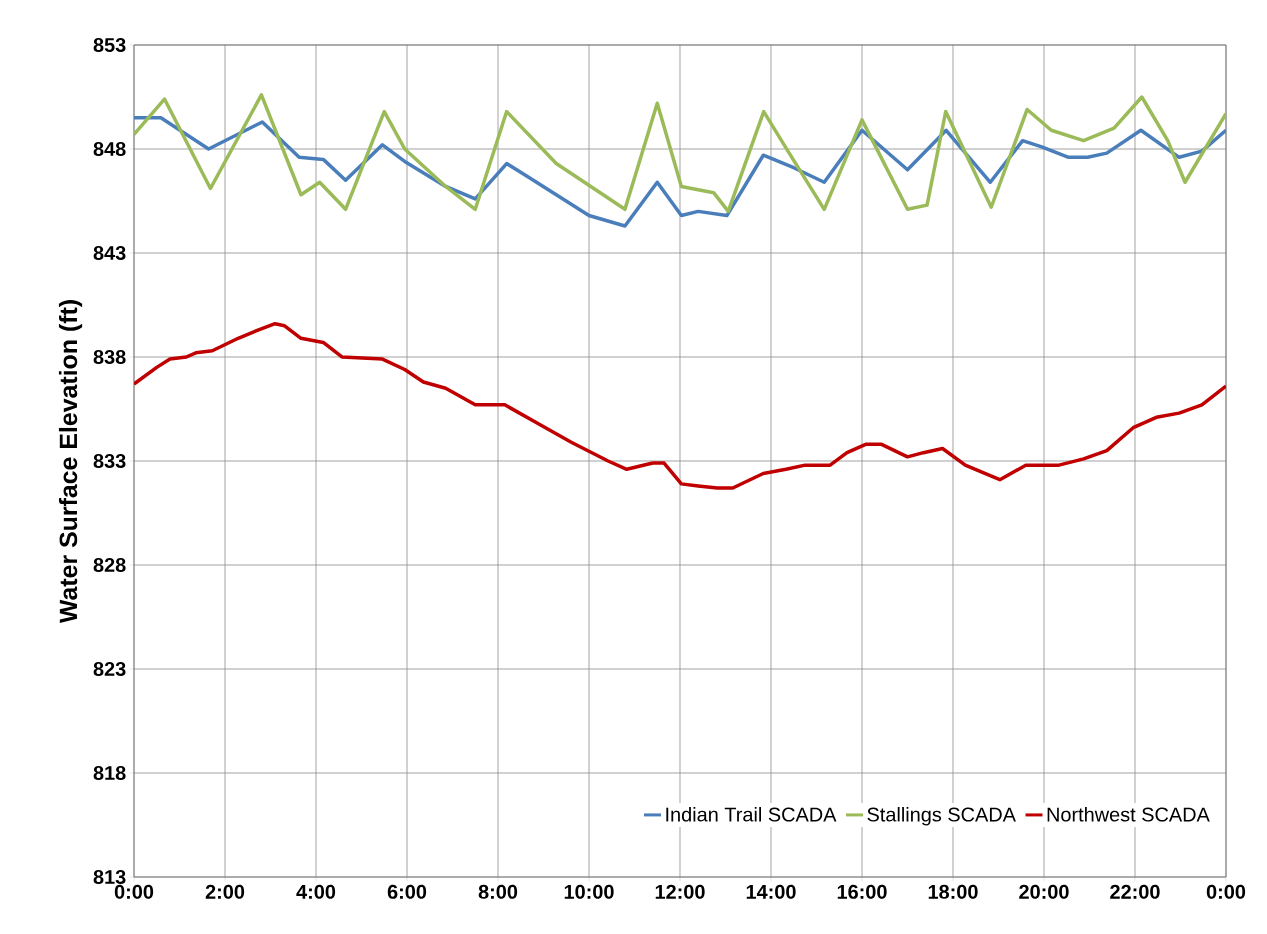 Image resolution: width=1267 pixels, height=934 pixels. What do you see at coordinates (109, 253) in the screenshot?
I see `y-tick-label: 843` at bounding box center [109, 253].